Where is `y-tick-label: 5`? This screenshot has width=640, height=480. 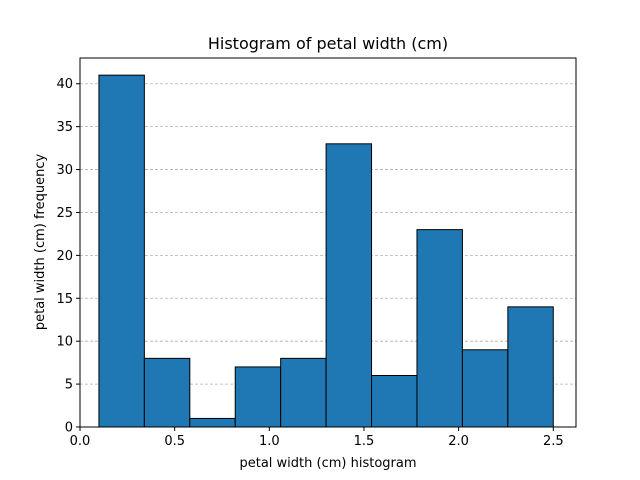 y-tick-label: 5 is located at coordinates (69, 385).